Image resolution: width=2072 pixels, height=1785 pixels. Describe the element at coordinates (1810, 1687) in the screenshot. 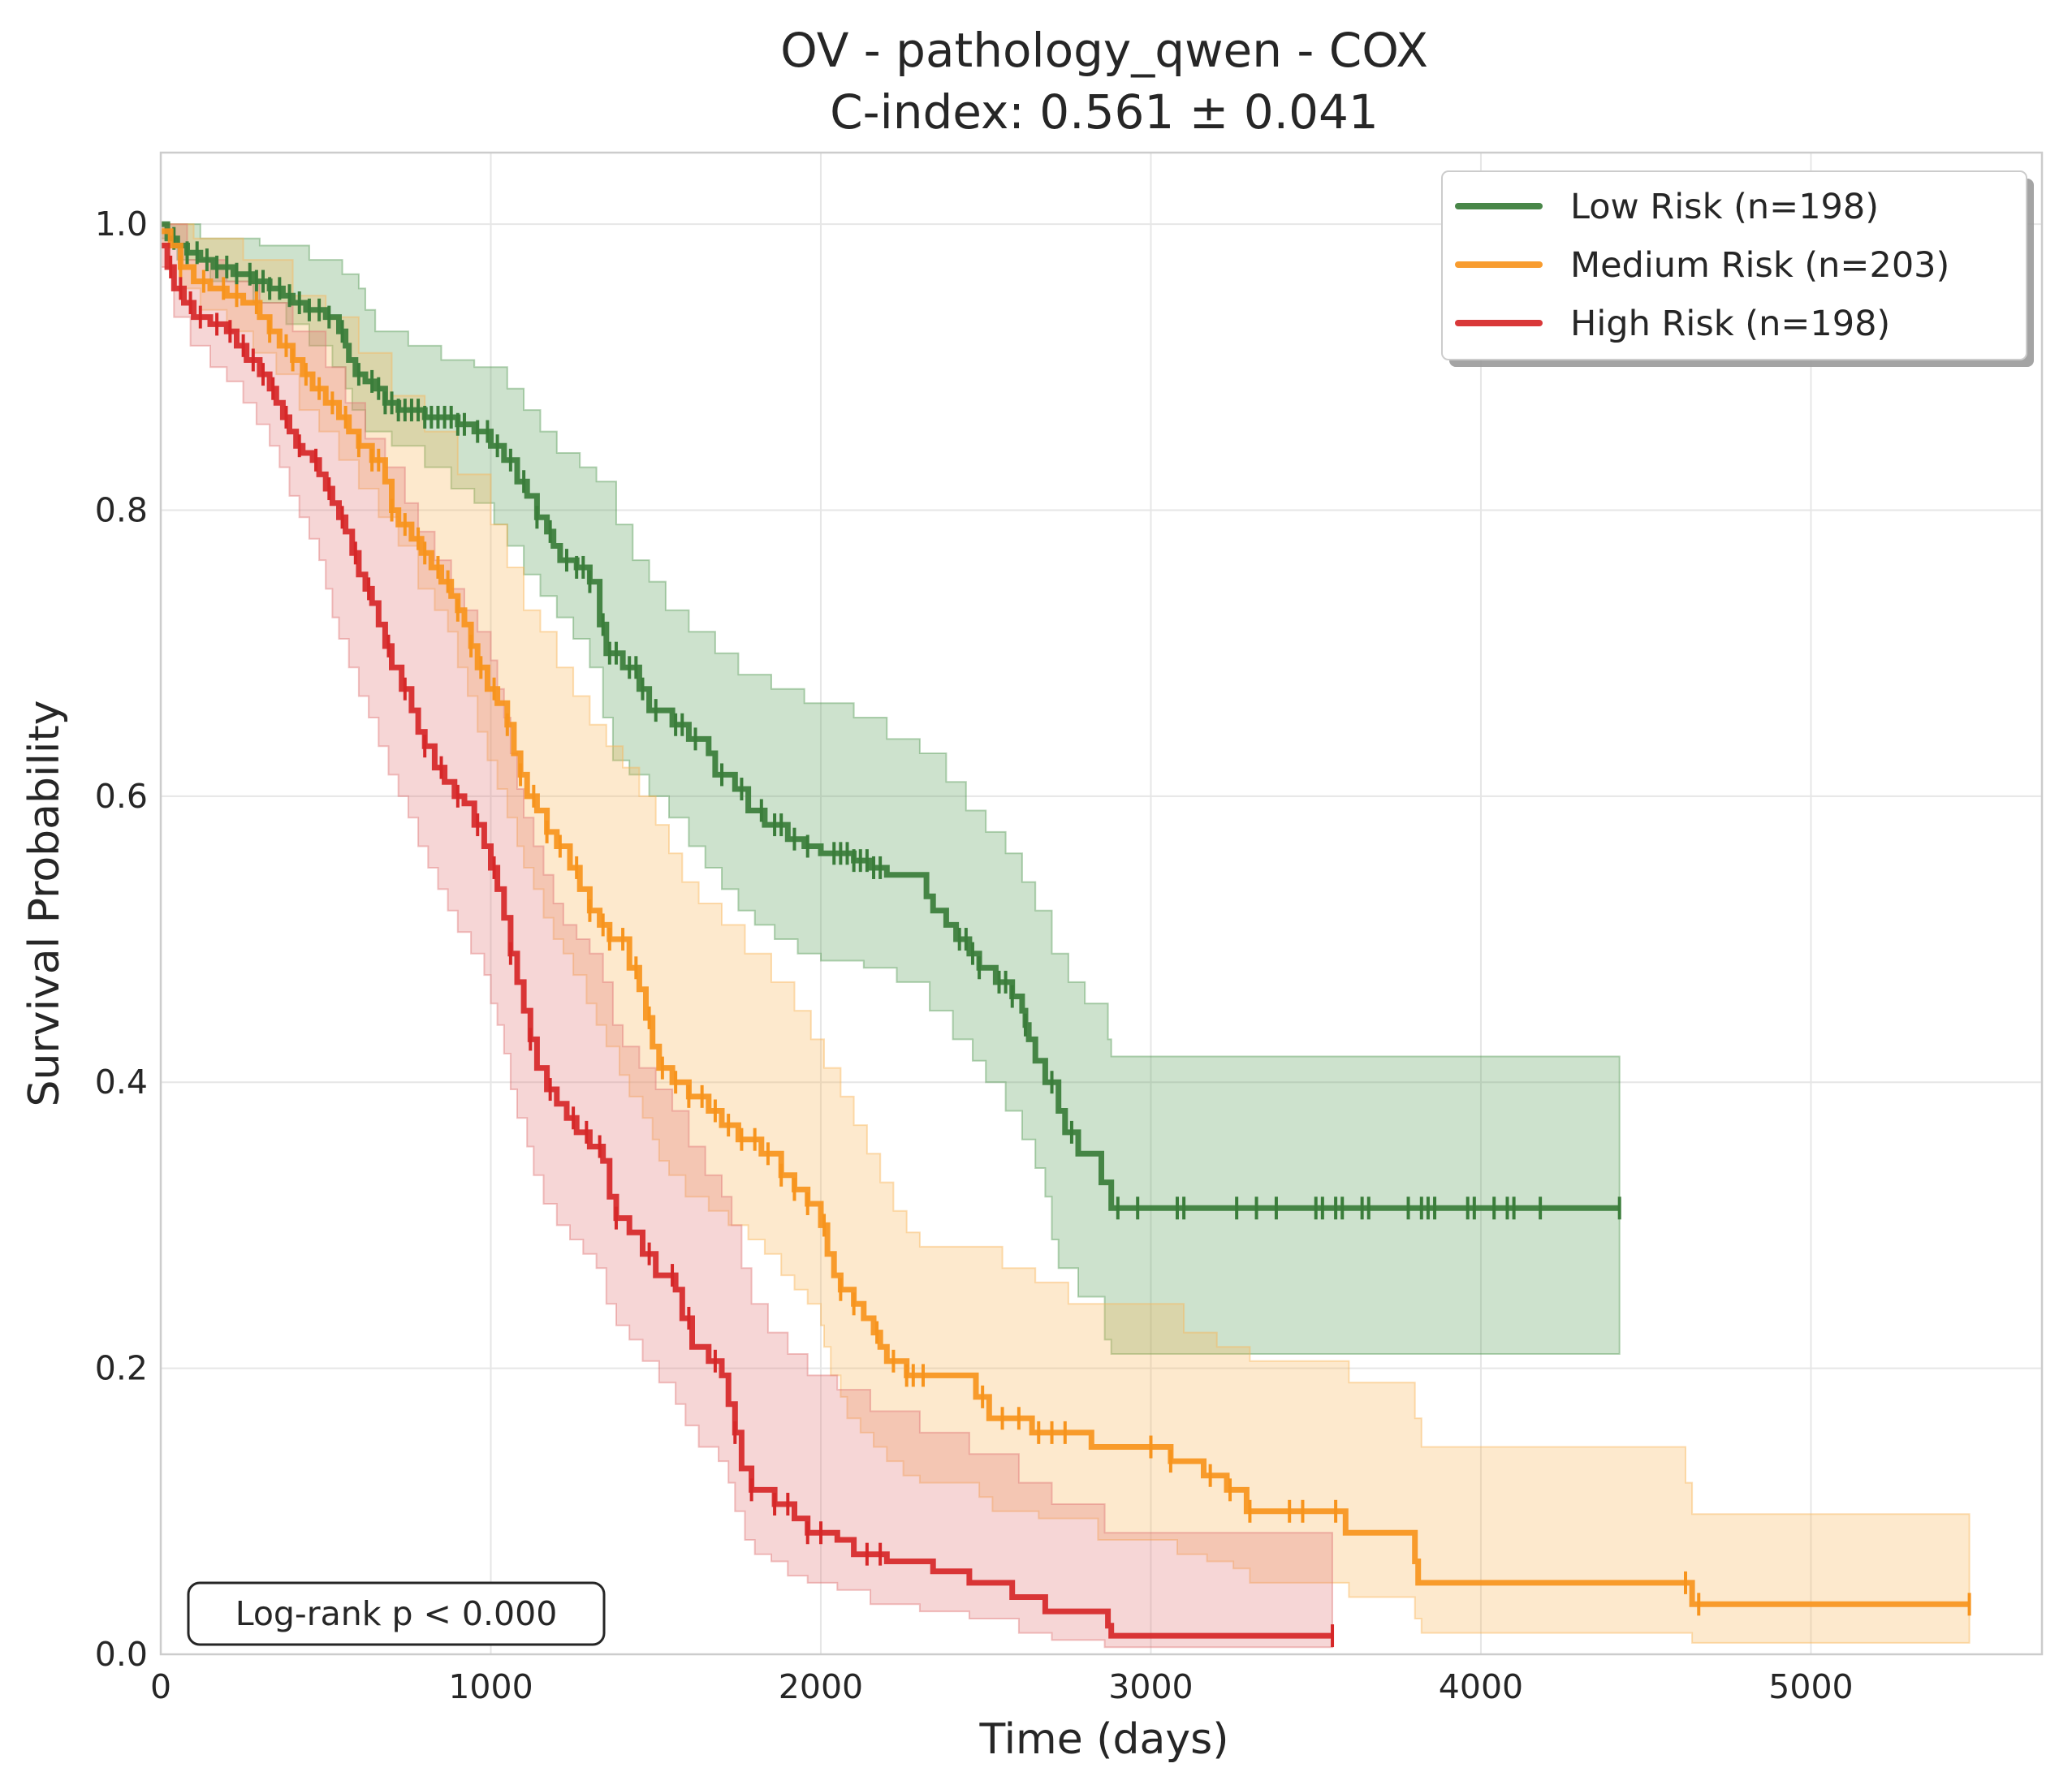

I see `x-tick-label: 5000` at that location.